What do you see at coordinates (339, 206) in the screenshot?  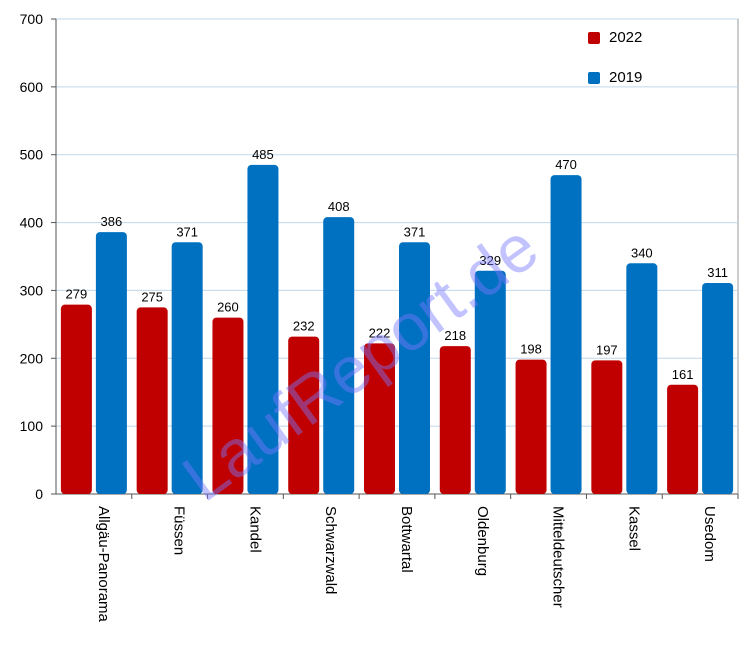 I see `data-label-2019: 408` at bounding box center [339, 206].